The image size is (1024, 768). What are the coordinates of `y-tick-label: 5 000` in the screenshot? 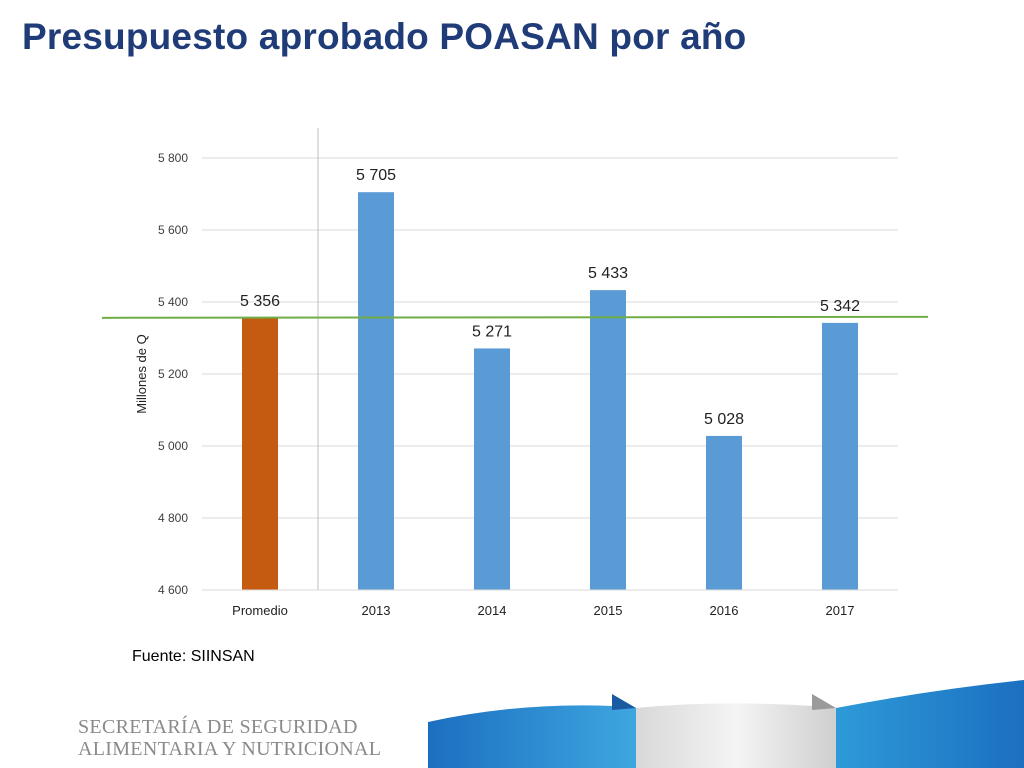 It's located at (173, 446).